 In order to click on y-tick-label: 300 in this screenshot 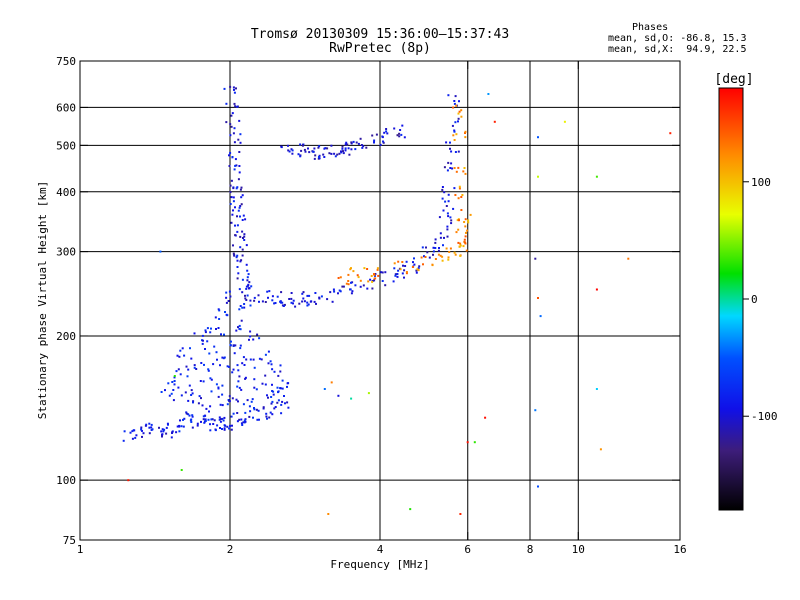, I will do `click(66, 252)`.